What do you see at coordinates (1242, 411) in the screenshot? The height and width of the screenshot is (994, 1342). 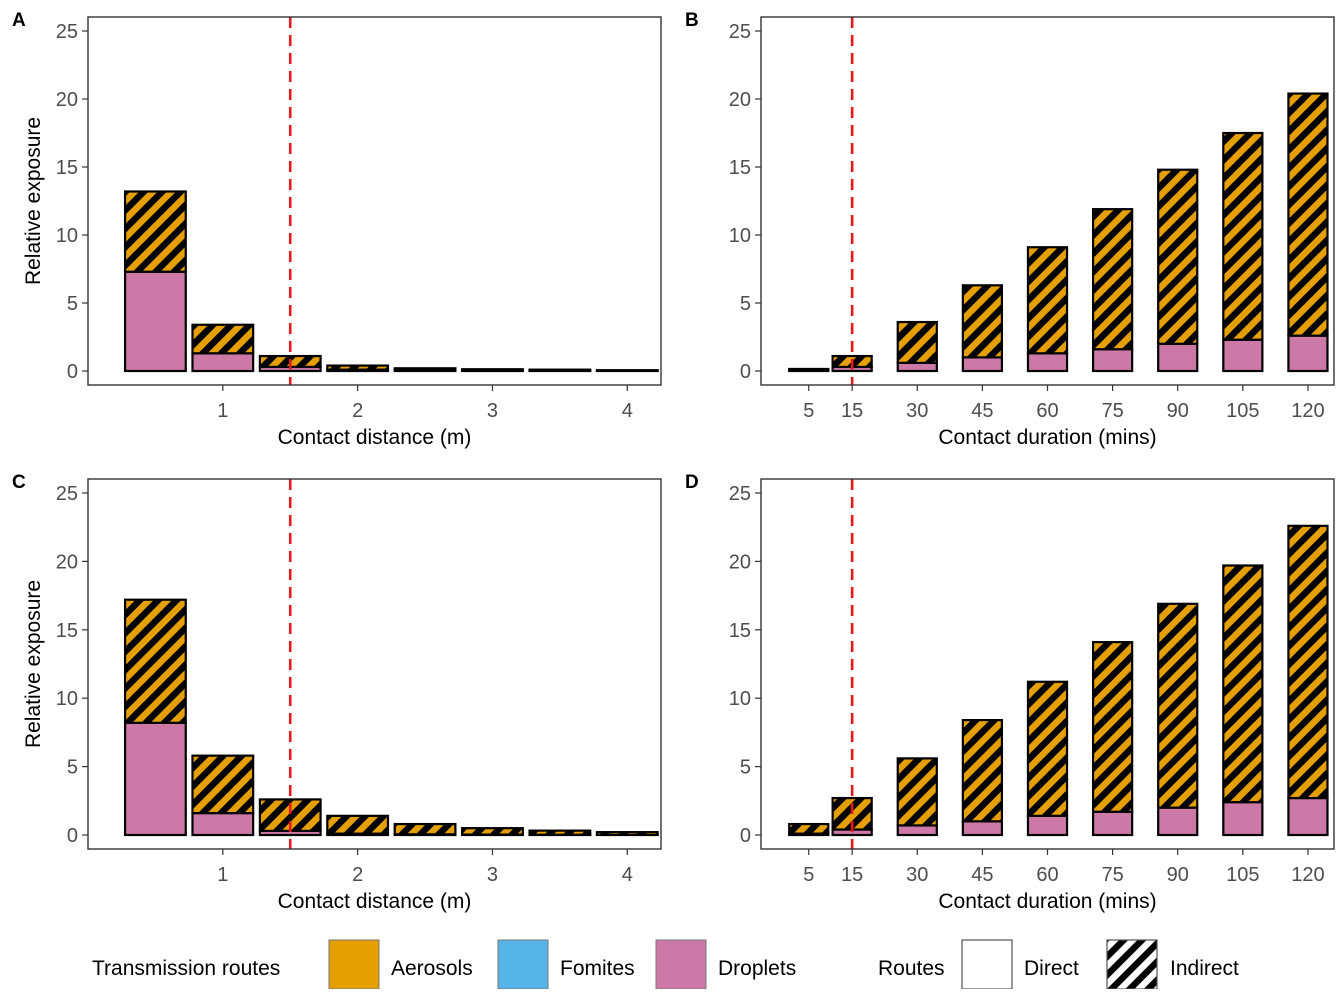 I see `x-tick-label: 105` at bounding box center [1242, 411].